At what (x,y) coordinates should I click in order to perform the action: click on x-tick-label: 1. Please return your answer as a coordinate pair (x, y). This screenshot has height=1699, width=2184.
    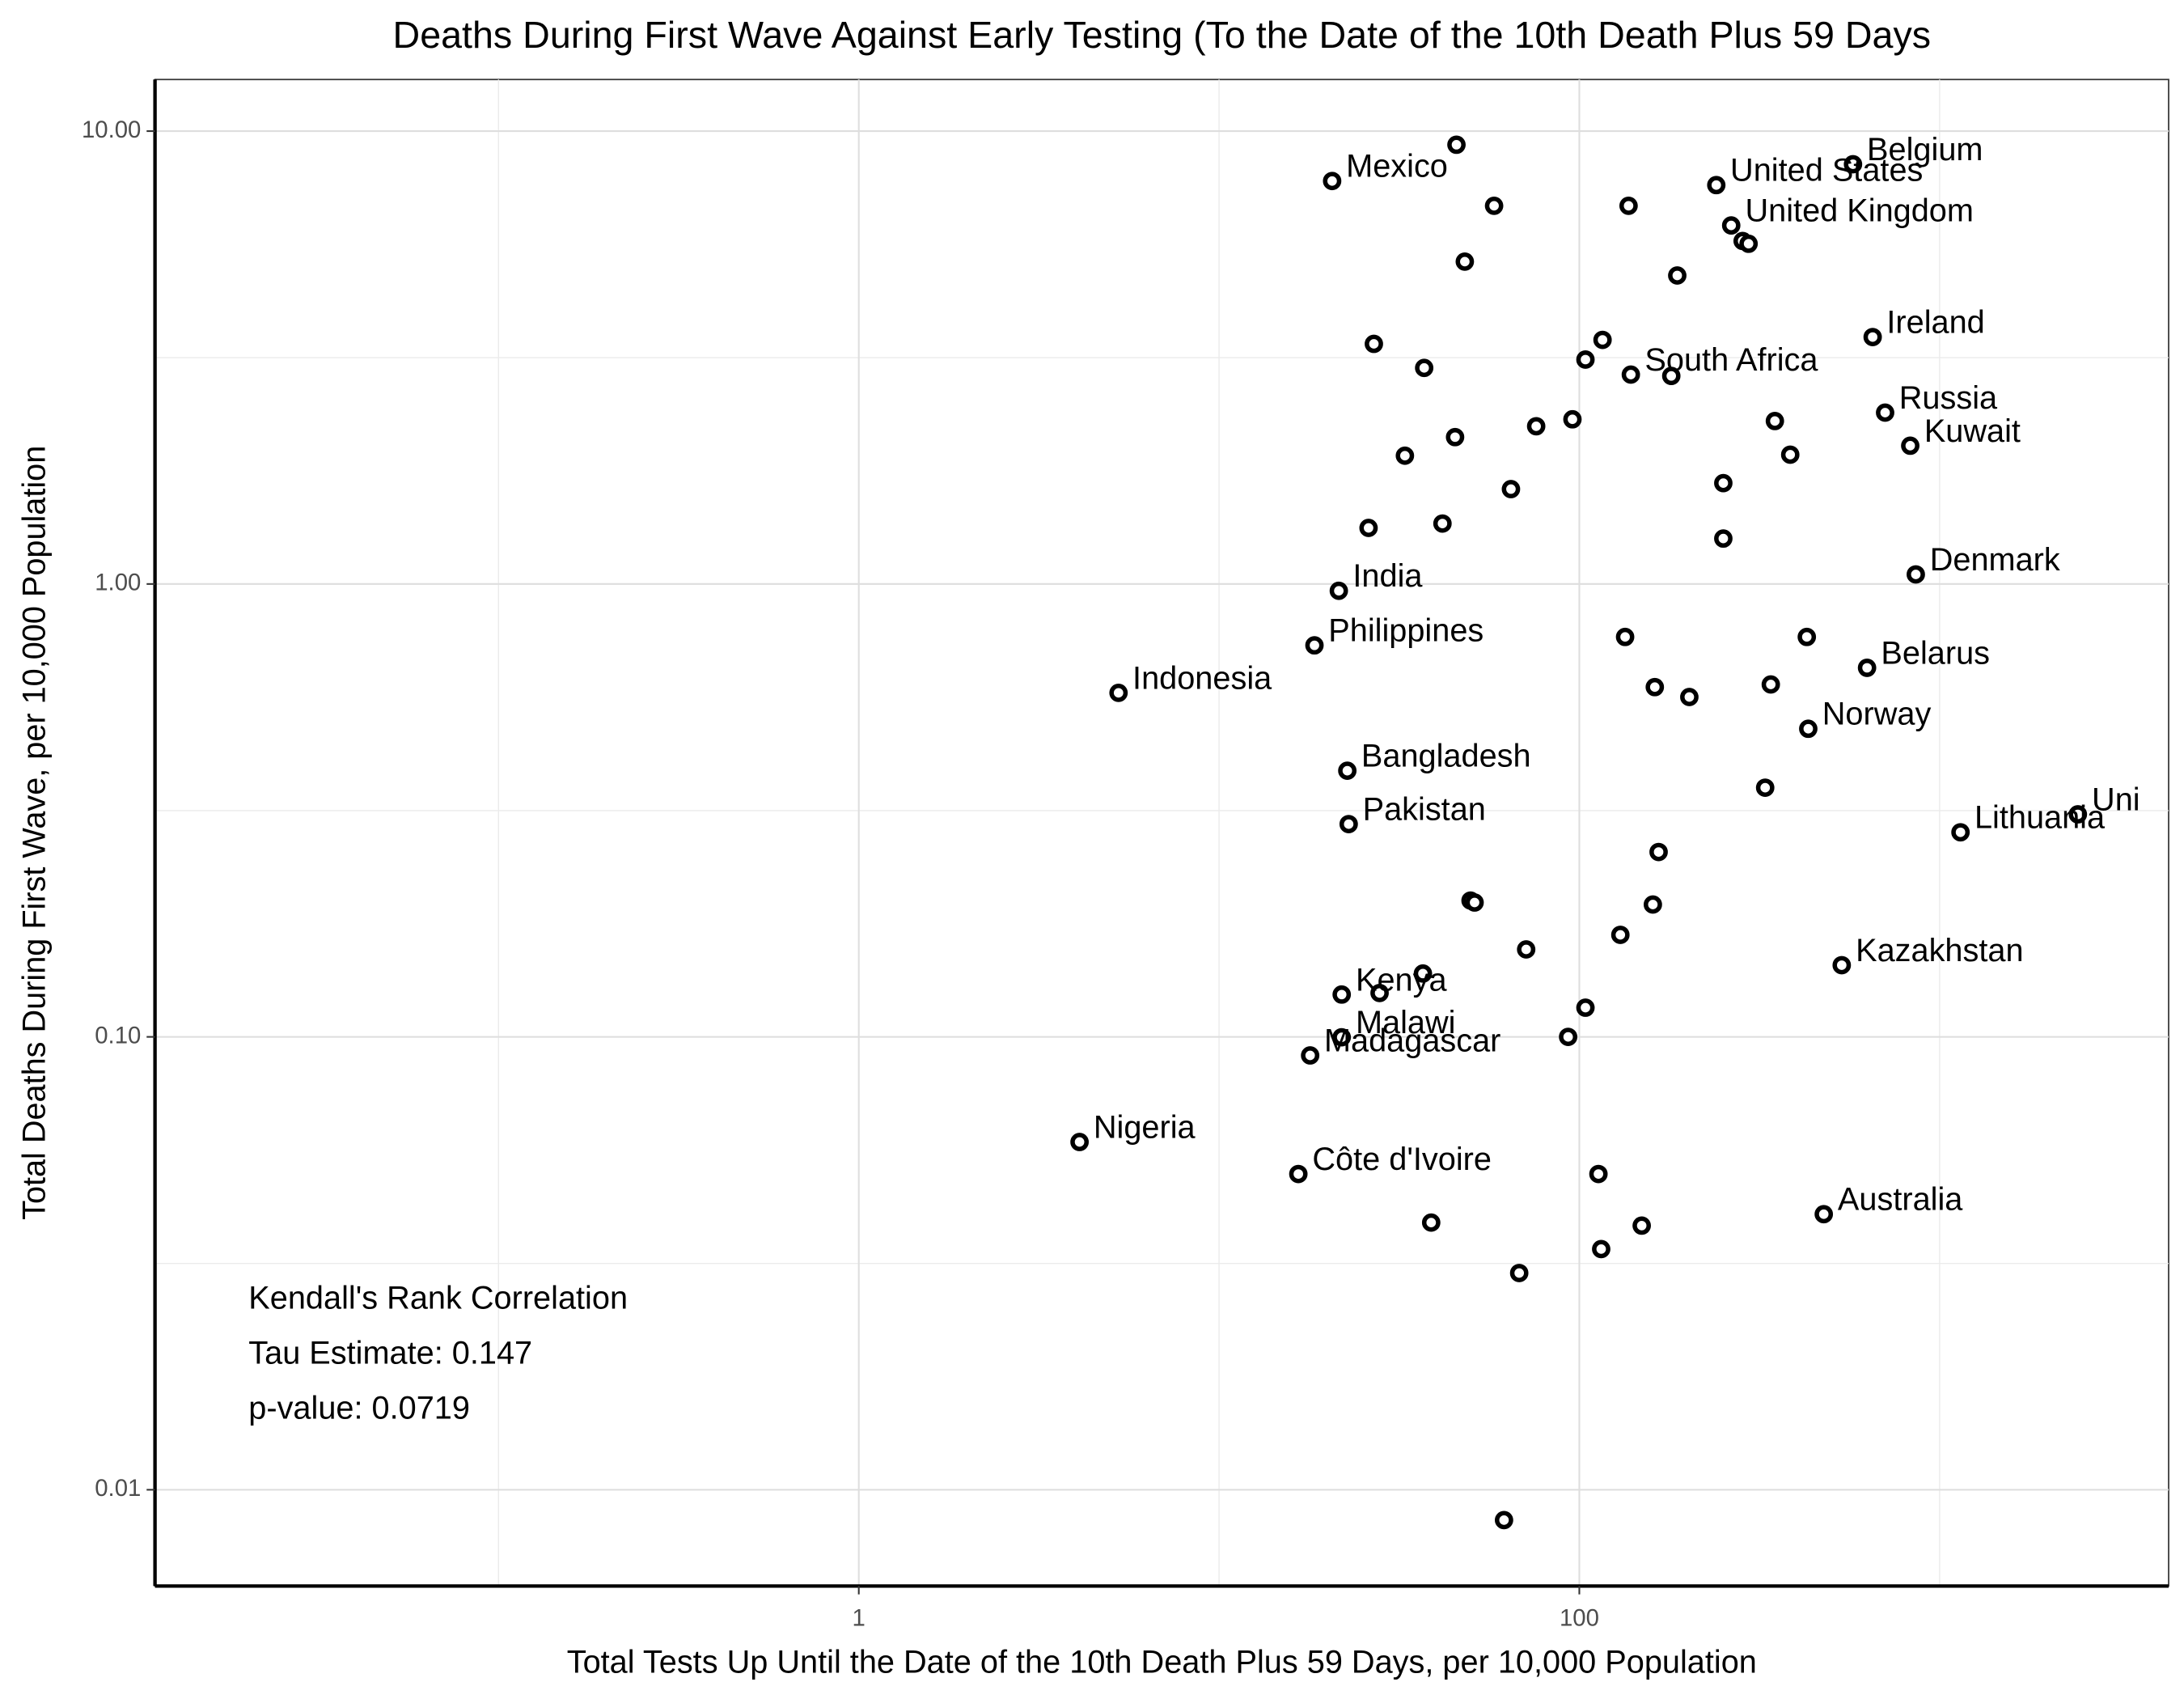
    Looking at the image, I should click on (860, 1617).